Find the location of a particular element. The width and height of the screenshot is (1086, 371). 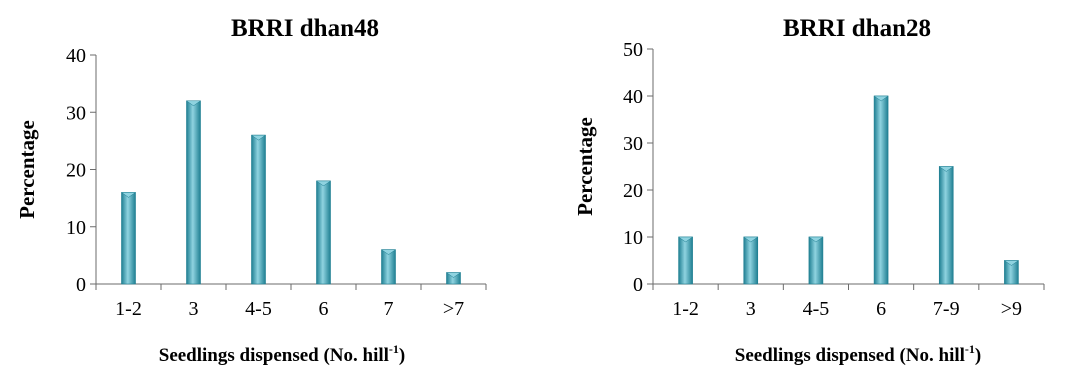

x-tick-label: 7 is located at coordinates (389, 309).